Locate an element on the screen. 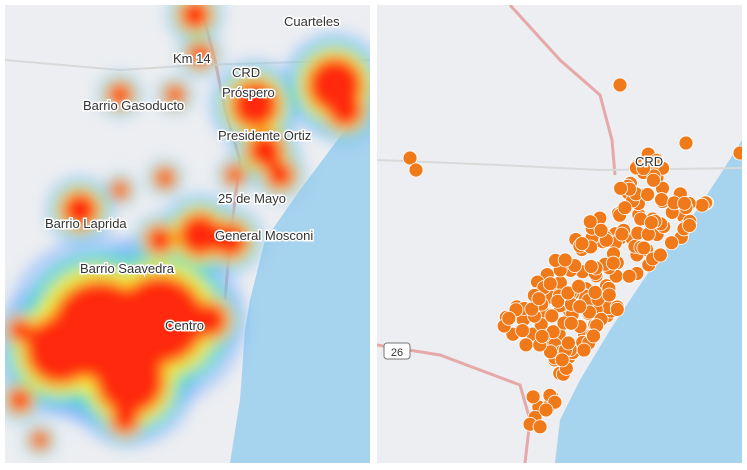 This screenshot has width=747, height=470. place-label: Cuarteles is located at coordinates (312, 21).